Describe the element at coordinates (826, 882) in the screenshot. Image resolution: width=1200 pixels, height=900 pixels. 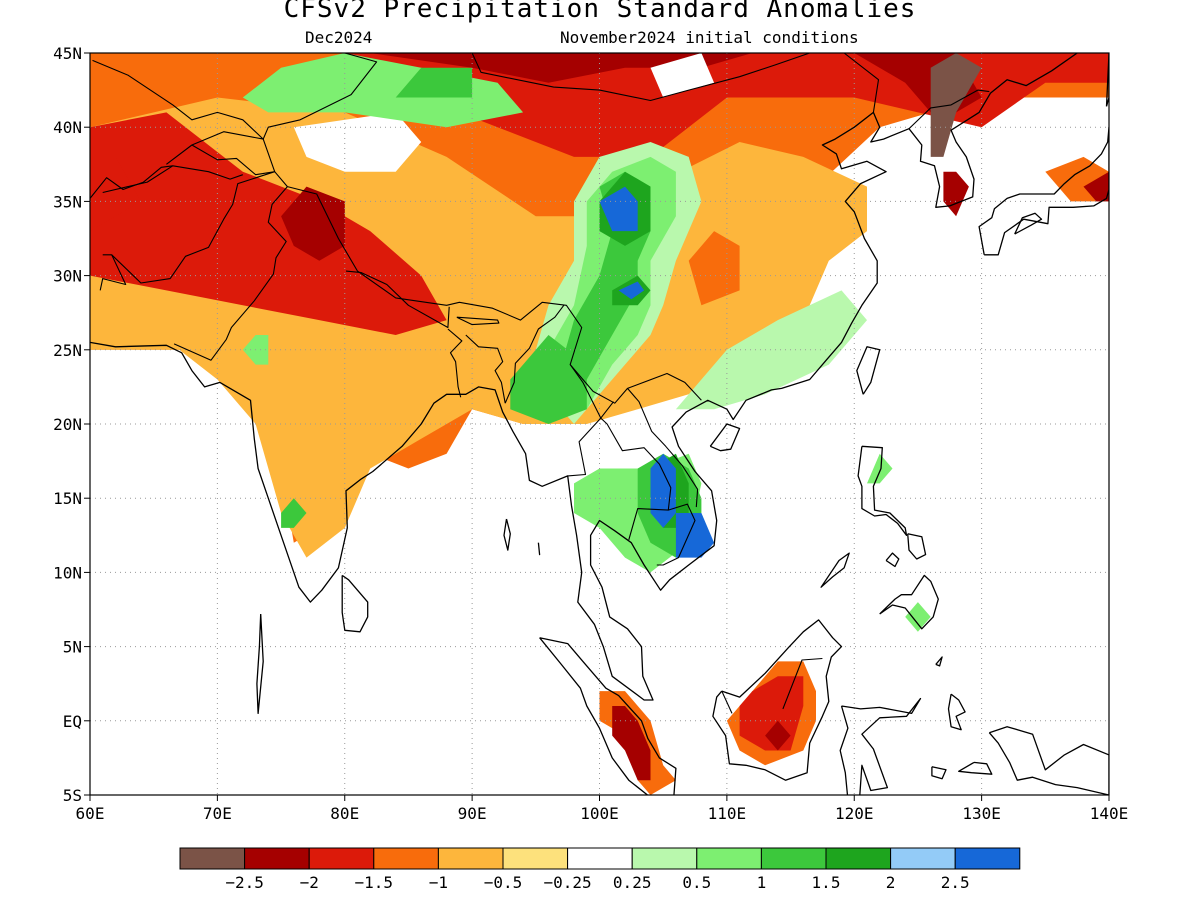
I see `colorbar-label: 1.5` at that location.